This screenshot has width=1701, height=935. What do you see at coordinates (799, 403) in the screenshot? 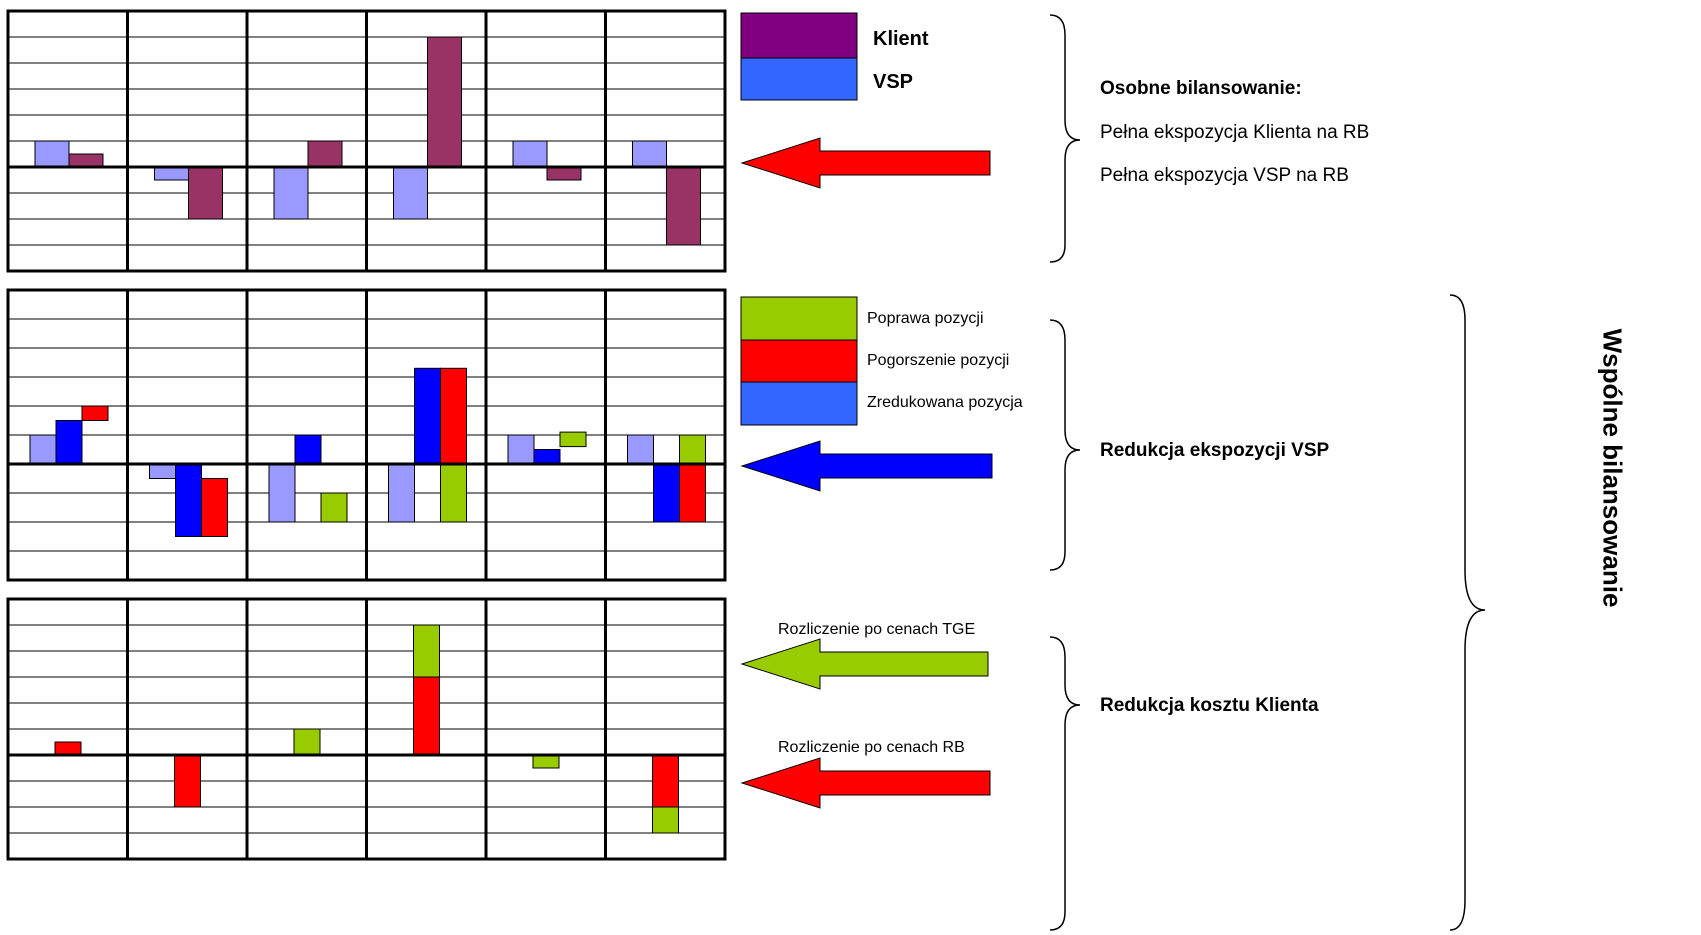
I see `legend-zredukowana-swatch` at bounding box center [799, 403].